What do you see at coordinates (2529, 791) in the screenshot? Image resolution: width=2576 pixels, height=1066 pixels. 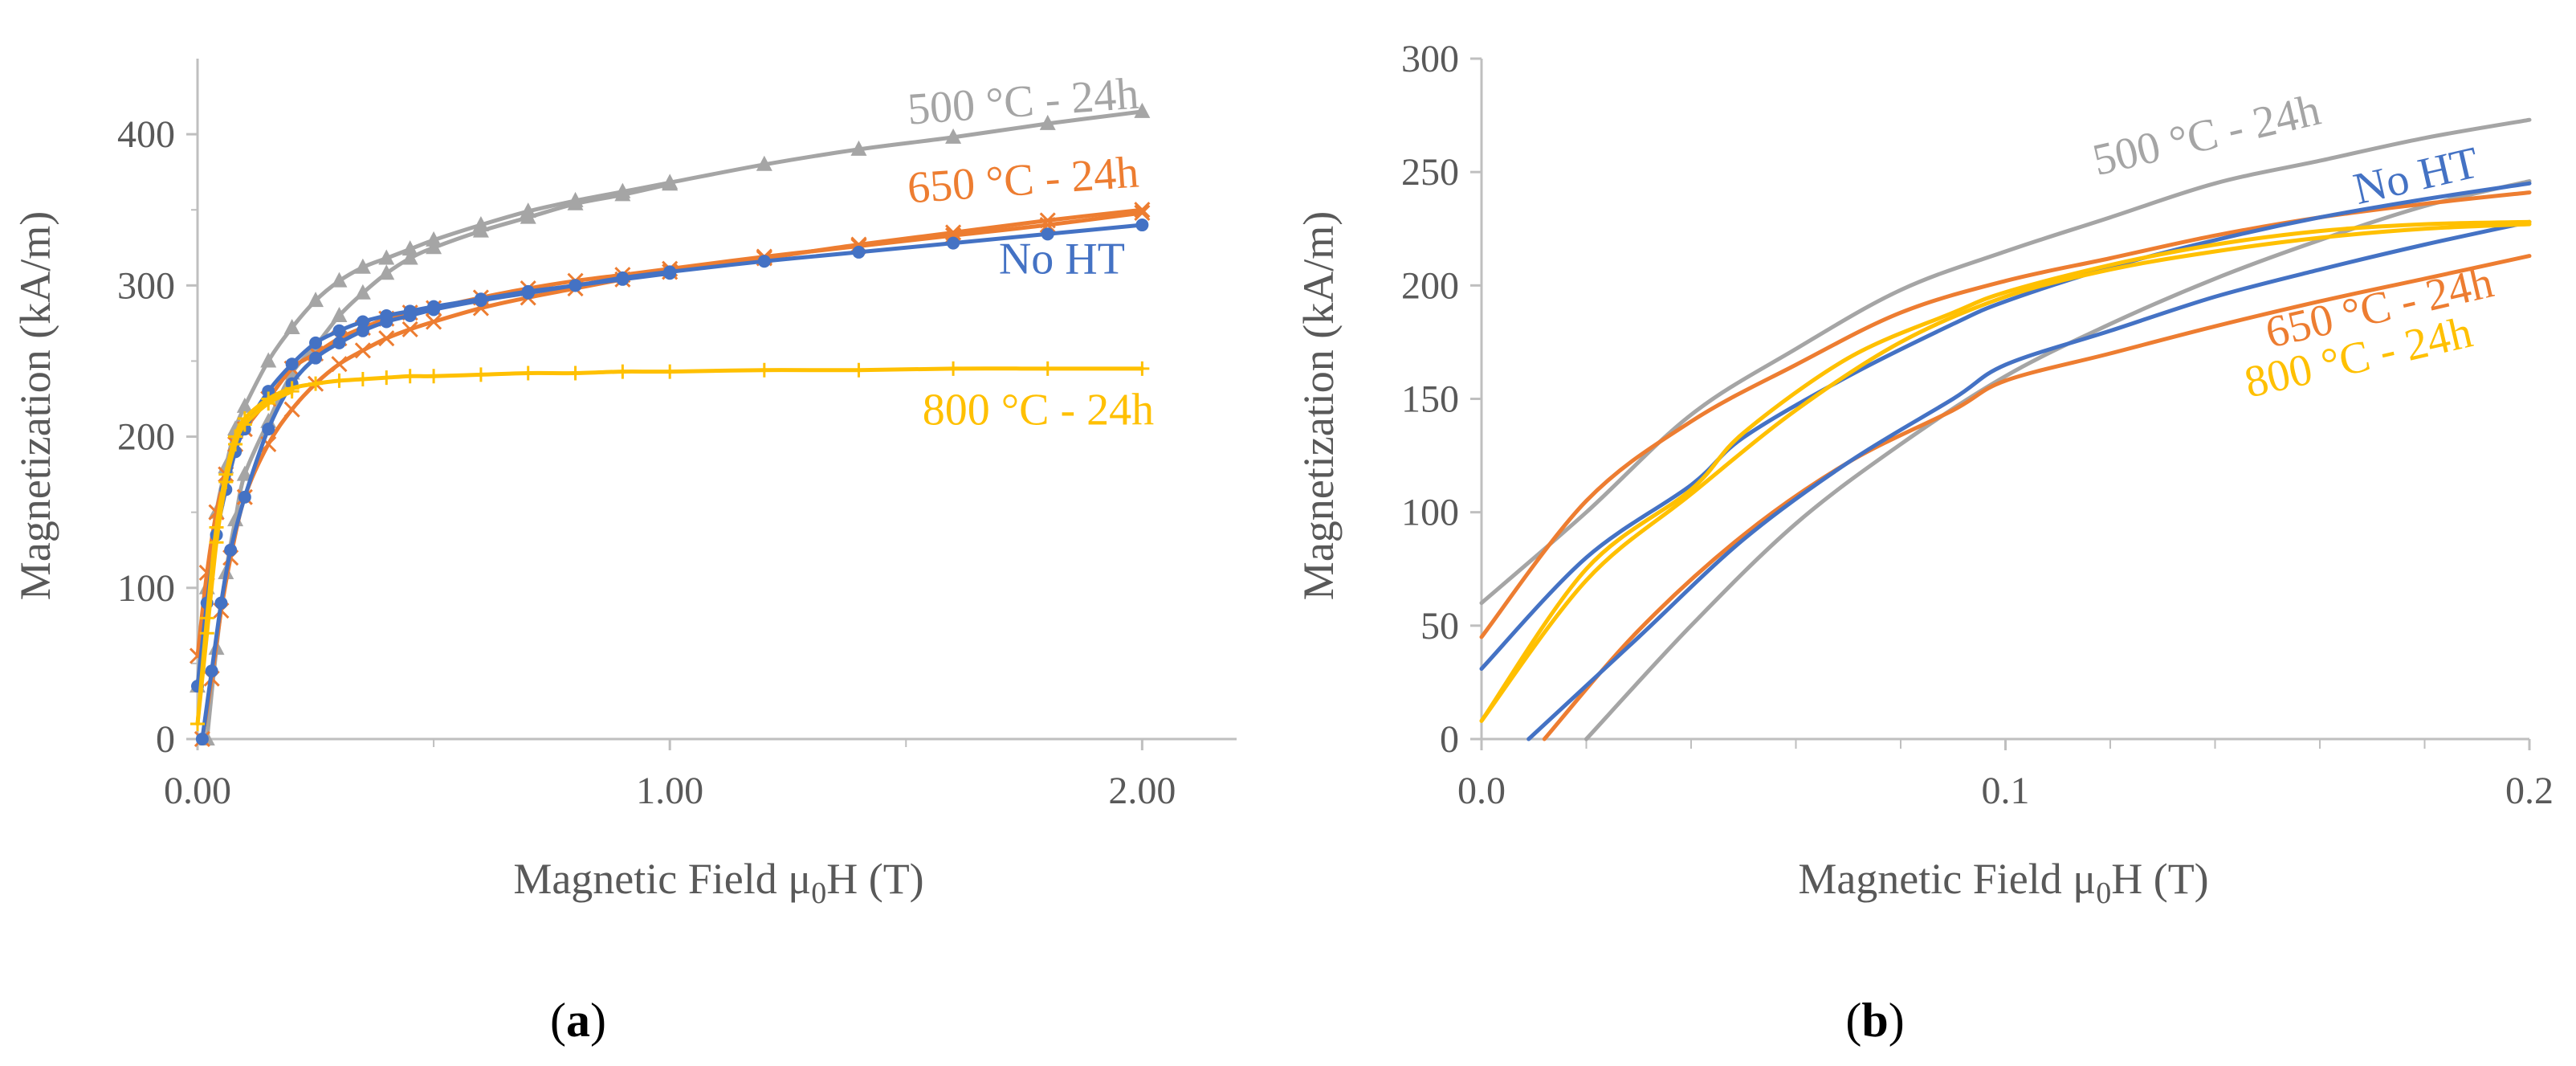 I see `panel-b-x-tick-label: 0.2` at bounding box center [2529, 791].